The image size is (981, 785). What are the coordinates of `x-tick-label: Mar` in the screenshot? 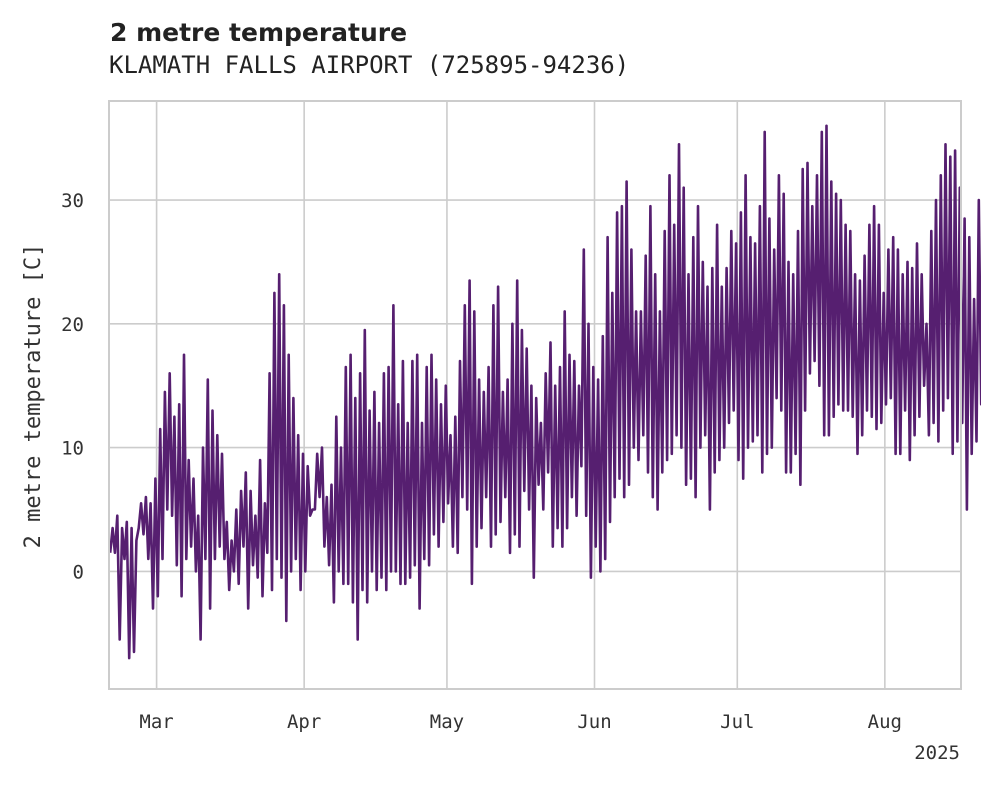 It's located at (156, 722).